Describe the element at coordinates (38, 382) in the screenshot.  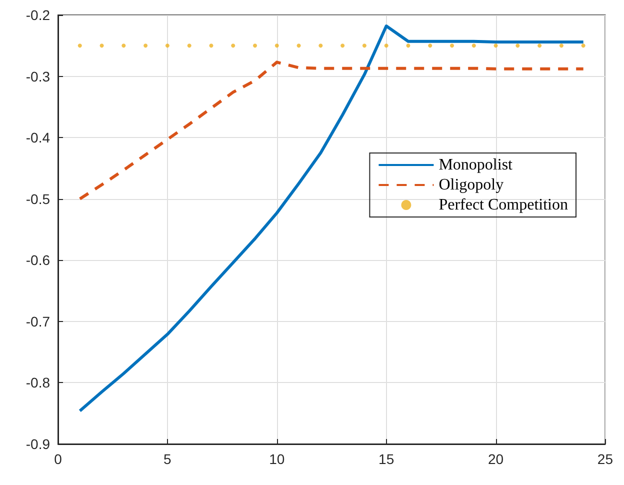
I see `y-tick-label: -0.8` at that location.